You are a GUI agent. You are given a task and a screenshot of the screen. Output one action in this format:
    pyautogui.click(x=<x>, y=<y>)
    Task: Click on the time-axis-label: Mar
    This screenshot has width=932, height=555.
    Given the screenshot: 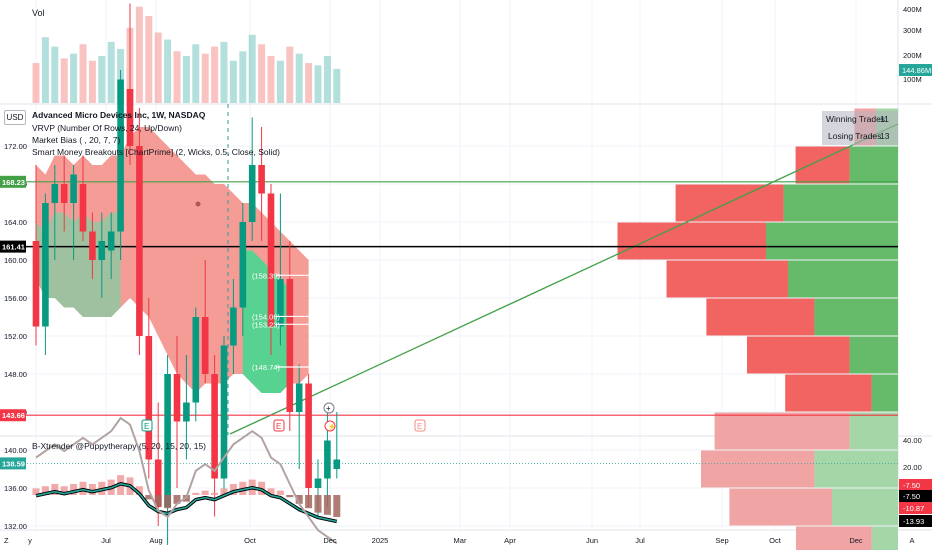 What is the action you would take?
    pyautogui.click(x=460, y=540)
    